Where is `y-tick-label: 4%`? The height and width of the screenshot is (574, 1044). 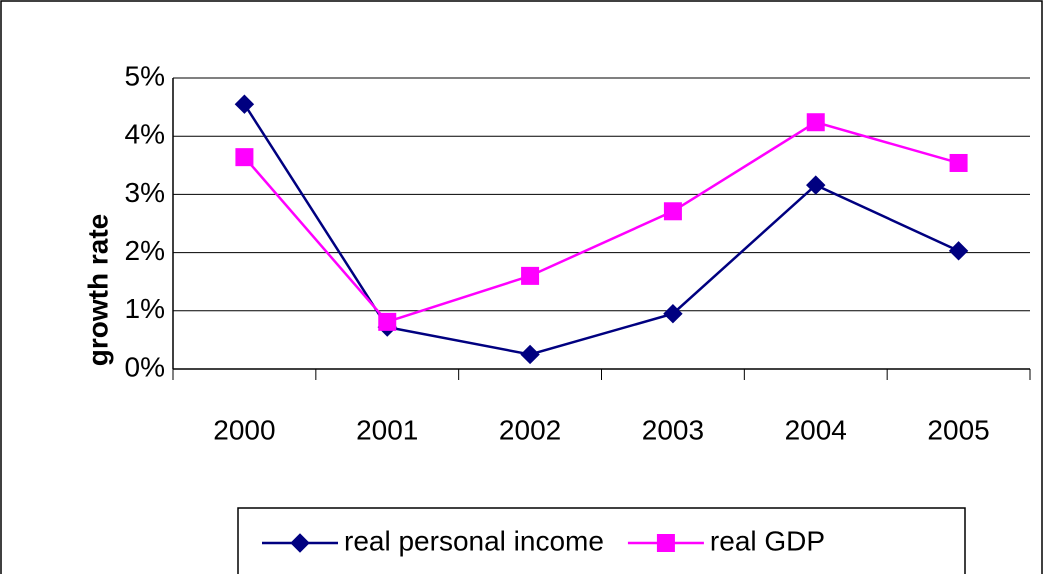
y-tick-label: 4% is located at coordinates (145, 134).